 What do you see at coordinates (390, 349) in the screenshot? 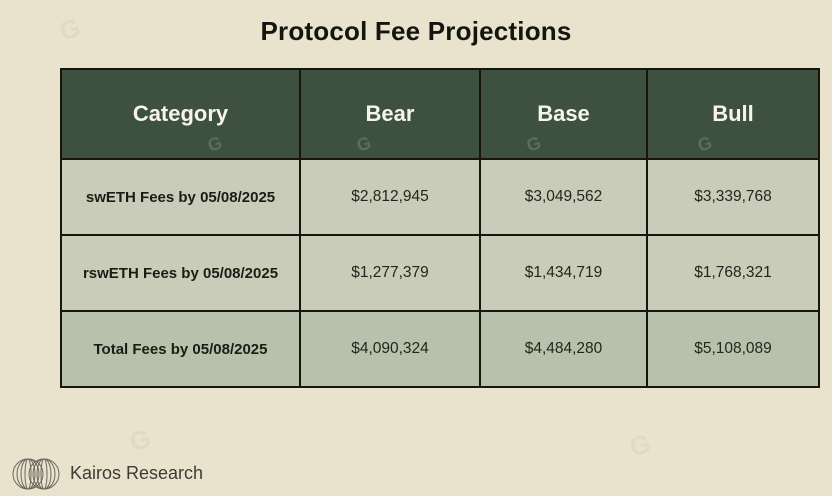
I see `total-bear-value: $4,090,324` at bounding box center [390, 349].